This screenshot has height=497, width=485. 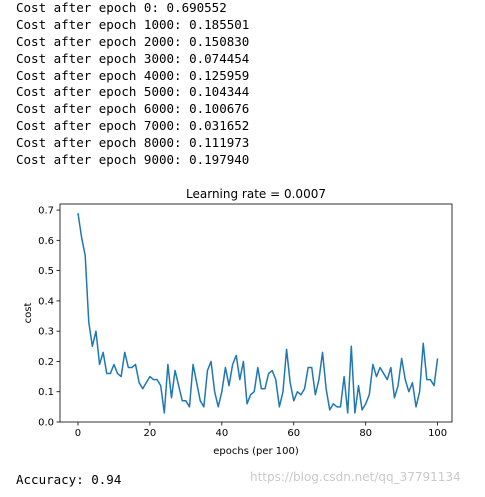 What do you see at coordinates (355, 477) in the screenshot?
I see `watermark: https://blog.csdn.net/qq_37791134` at bounding box center [355, 477].